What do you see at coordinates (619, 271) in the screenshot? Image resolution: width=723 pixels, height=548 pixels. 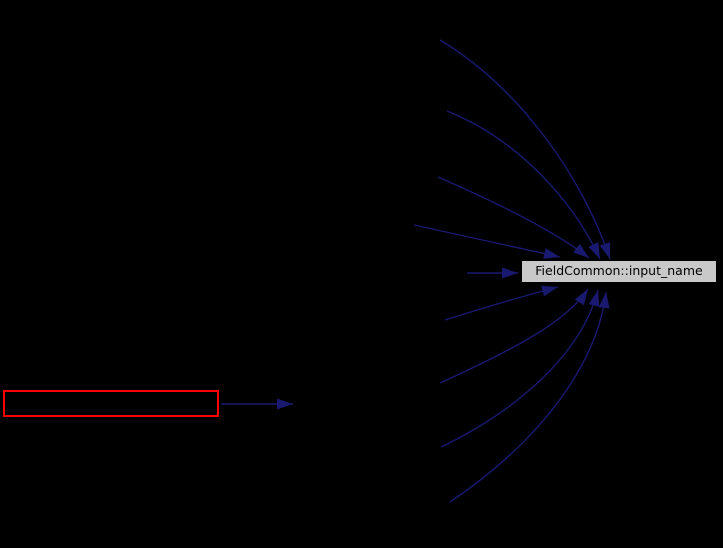 I see `node-fieldcommon-input-name: FieldCommon::input_name` at bounding box center [619, 271].